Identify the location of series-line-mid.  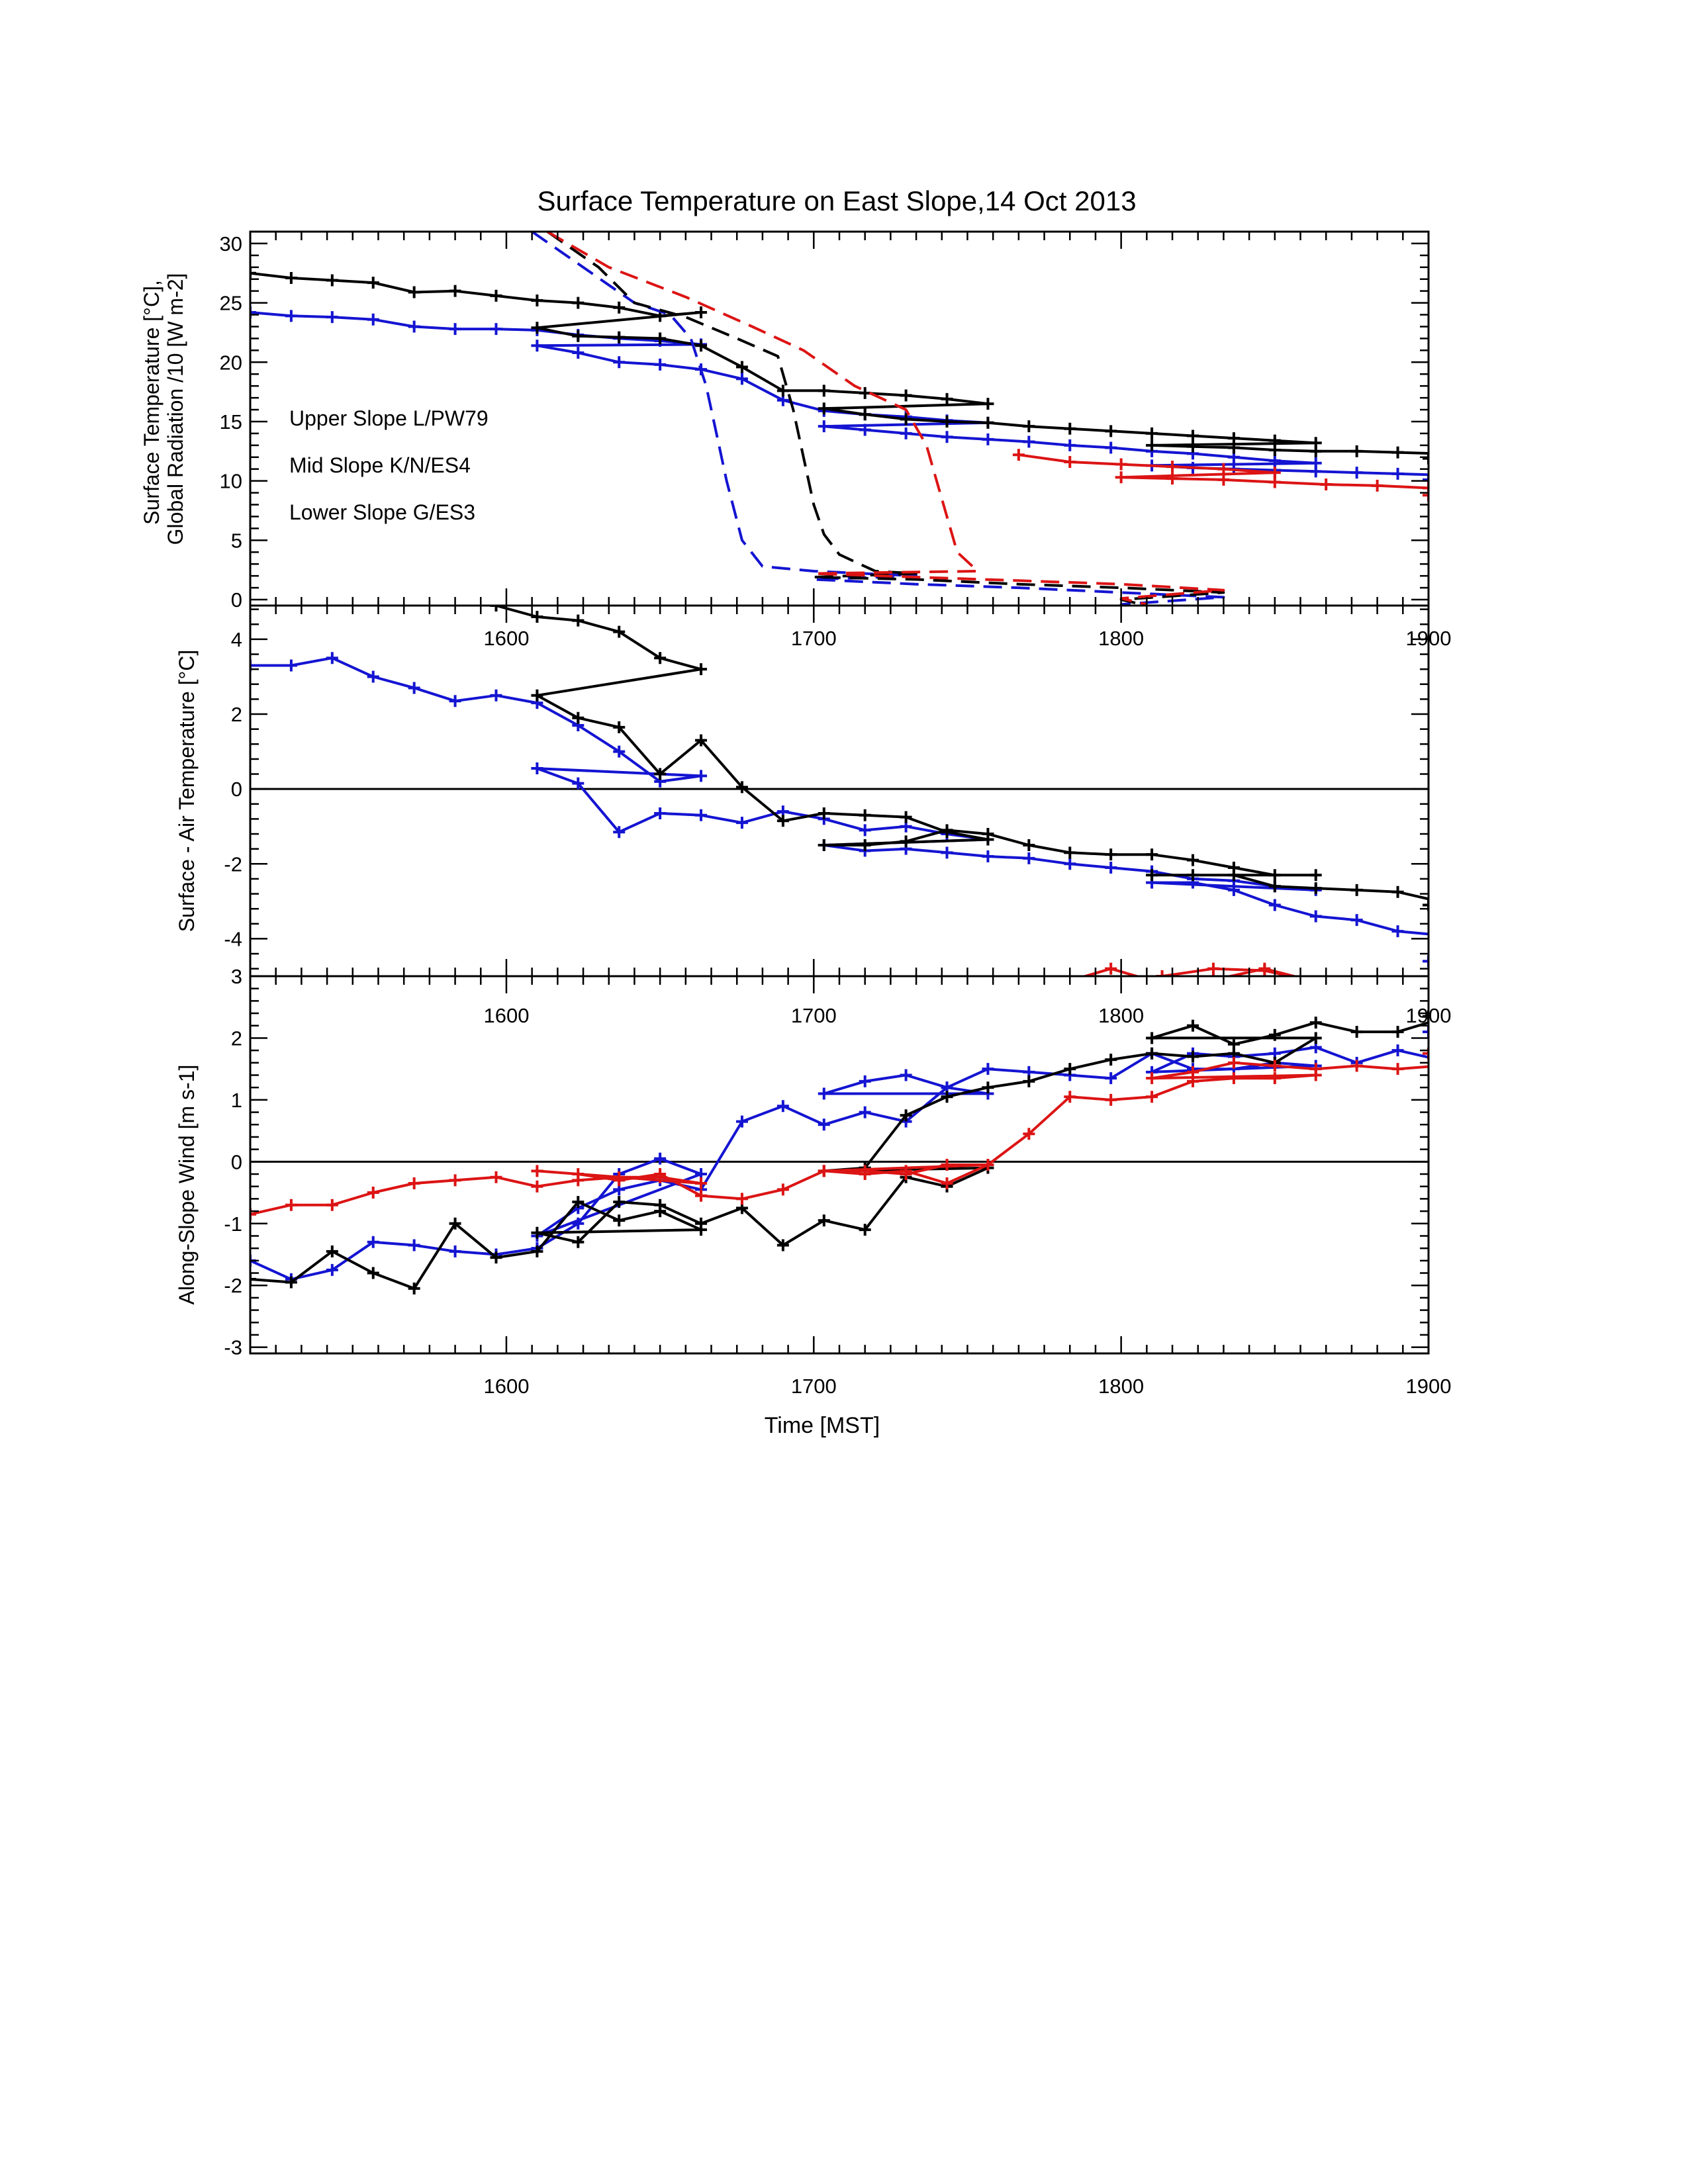
(839, 365).